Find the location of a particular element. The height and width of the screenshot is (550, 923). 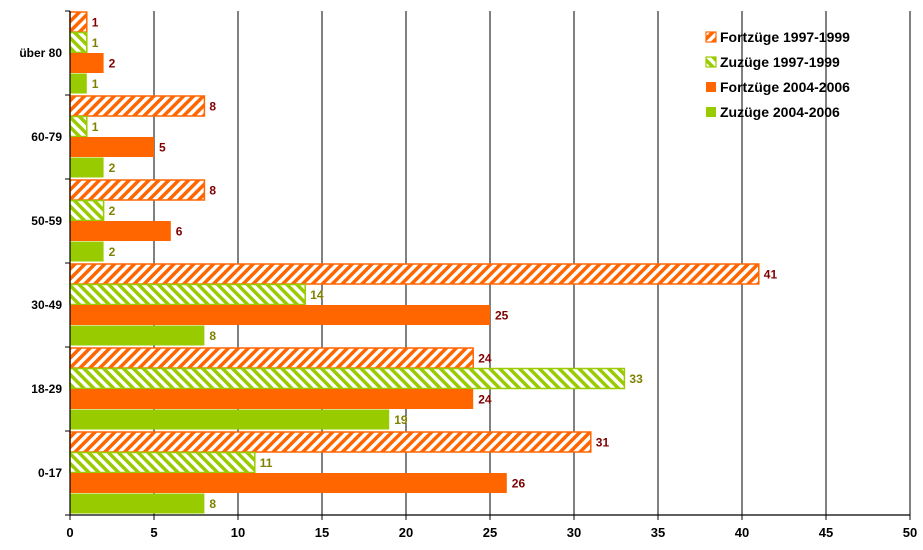

bar-zuzüge-2004-2006-über-80 is located at coordinates (78, 83).